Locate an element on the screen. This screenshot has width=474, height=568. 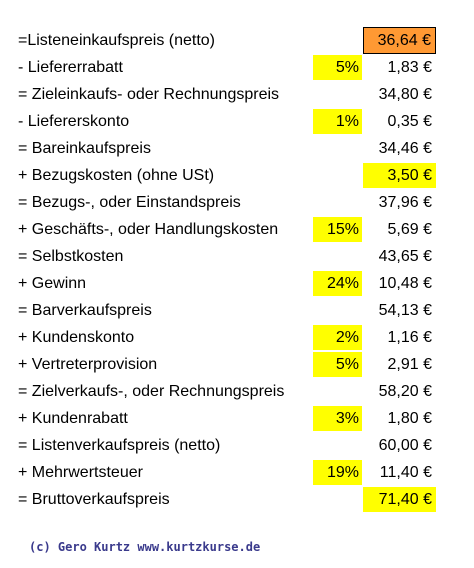
row-percentage: 24% is located at coordinates (337, 283).